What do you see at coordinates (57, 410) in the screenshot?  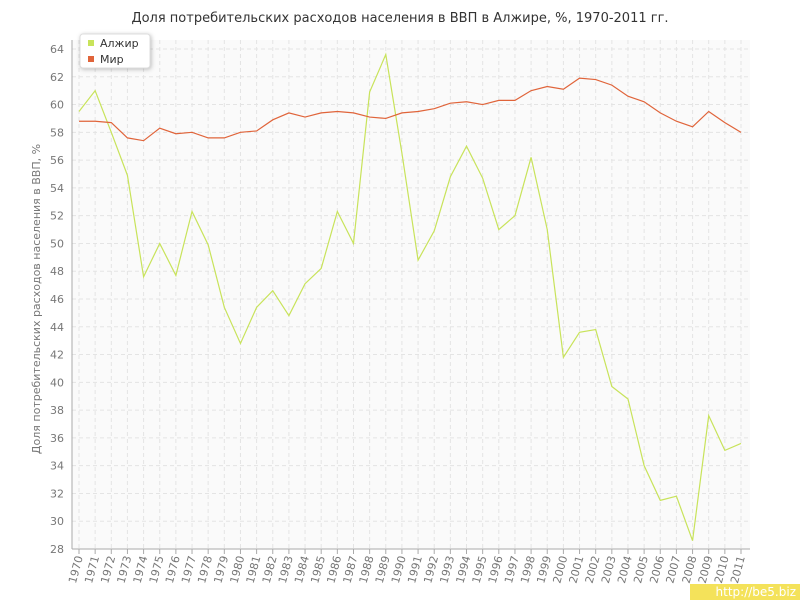 I see `y-tick-label: 38` at bounding box center [57, 410].